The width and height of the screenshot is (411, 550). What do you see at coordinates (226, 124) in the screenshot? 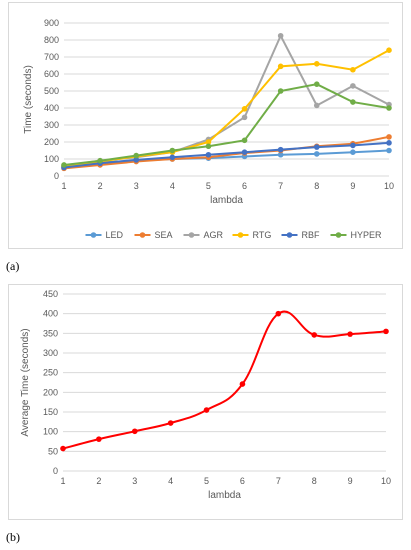
I see `series-line-hyper` at bounding box center [226, 124].